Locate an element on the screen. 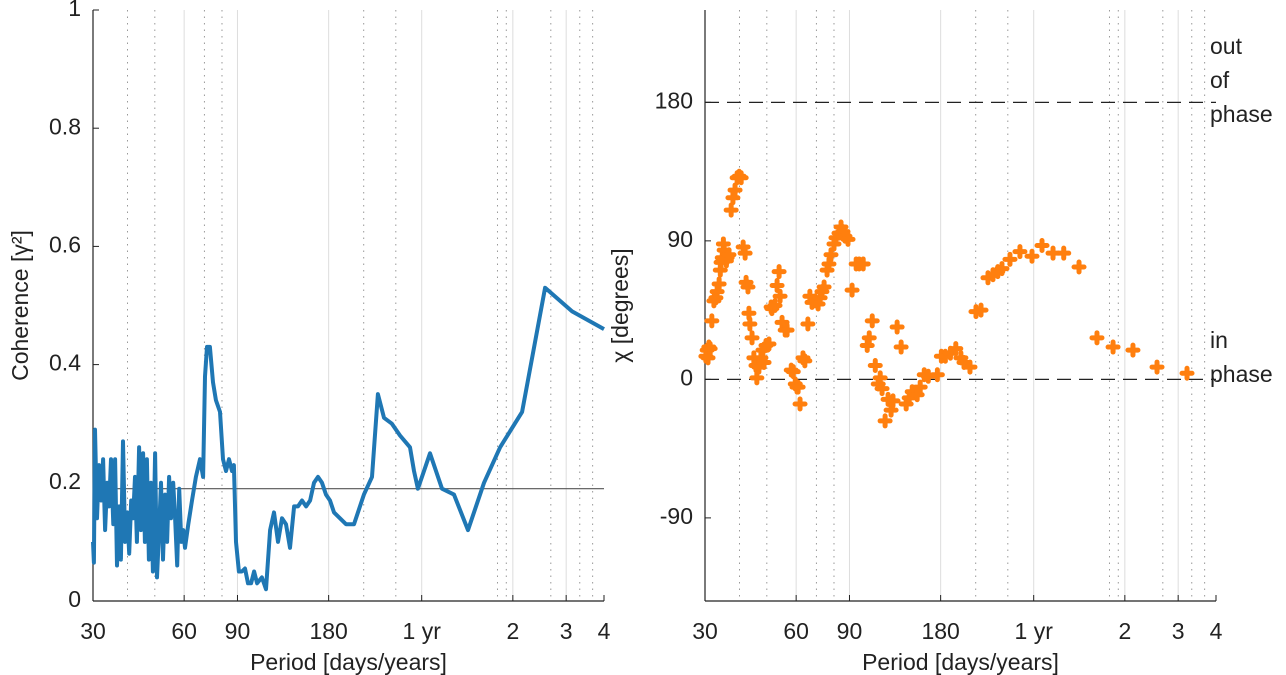 This screenshot has height=675, width=1286. y-tick-label: 0.8 is located at coordinates (65, 126).